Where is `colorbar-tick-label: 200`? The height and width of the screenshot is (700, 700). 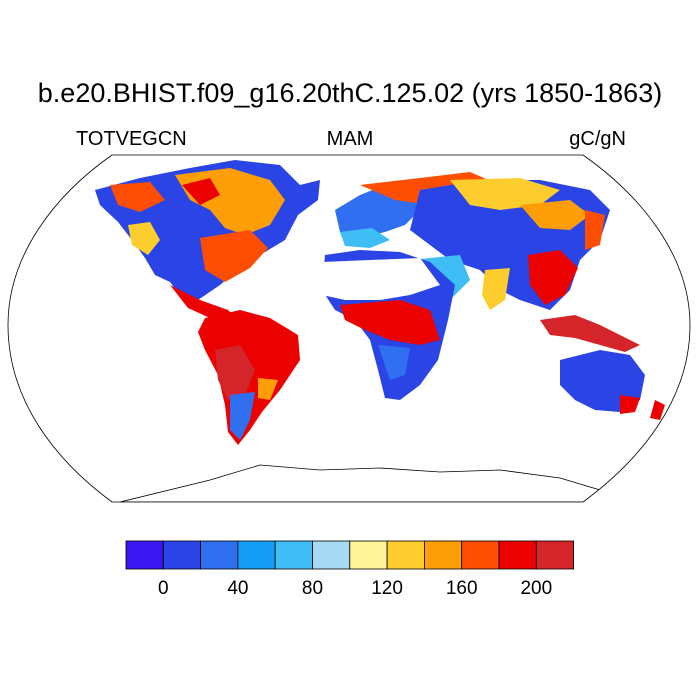 colorbar-tick-label: 200 is located at coordinates (536, 588).